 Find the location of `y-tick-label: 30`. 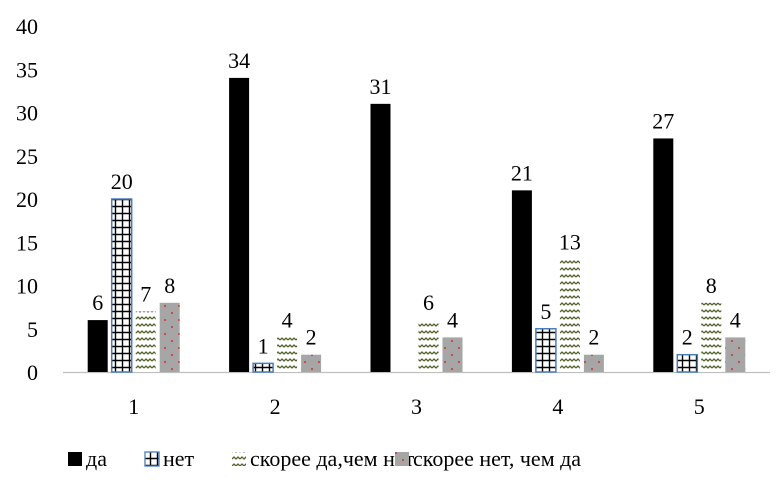

y-tick-label: 30 is located at coordinates (27, 113).